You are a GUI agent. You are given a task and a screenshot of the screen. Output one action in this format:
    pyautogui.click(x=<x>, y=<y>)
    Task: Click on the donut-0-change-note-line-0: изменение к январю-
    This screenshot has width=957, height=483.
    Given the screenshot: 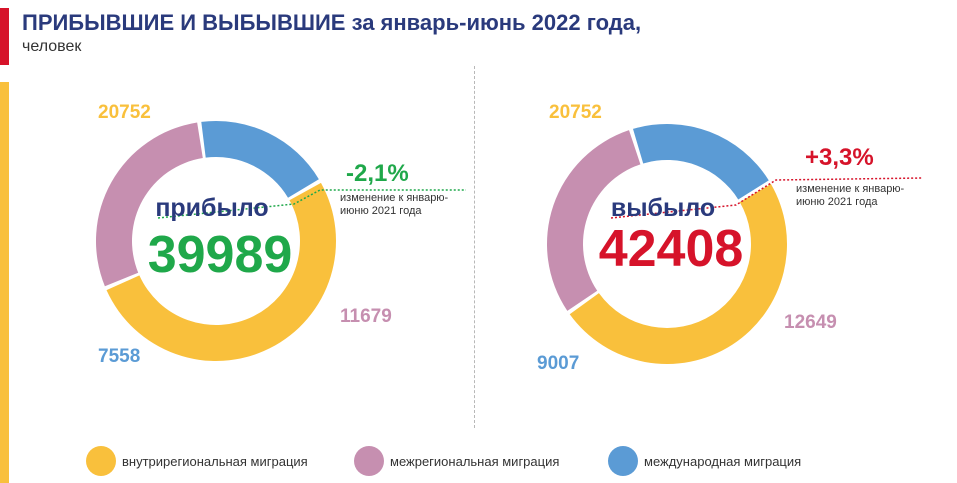 What is the action you would take?
    pyautogui.click(x=394, y=198)
    